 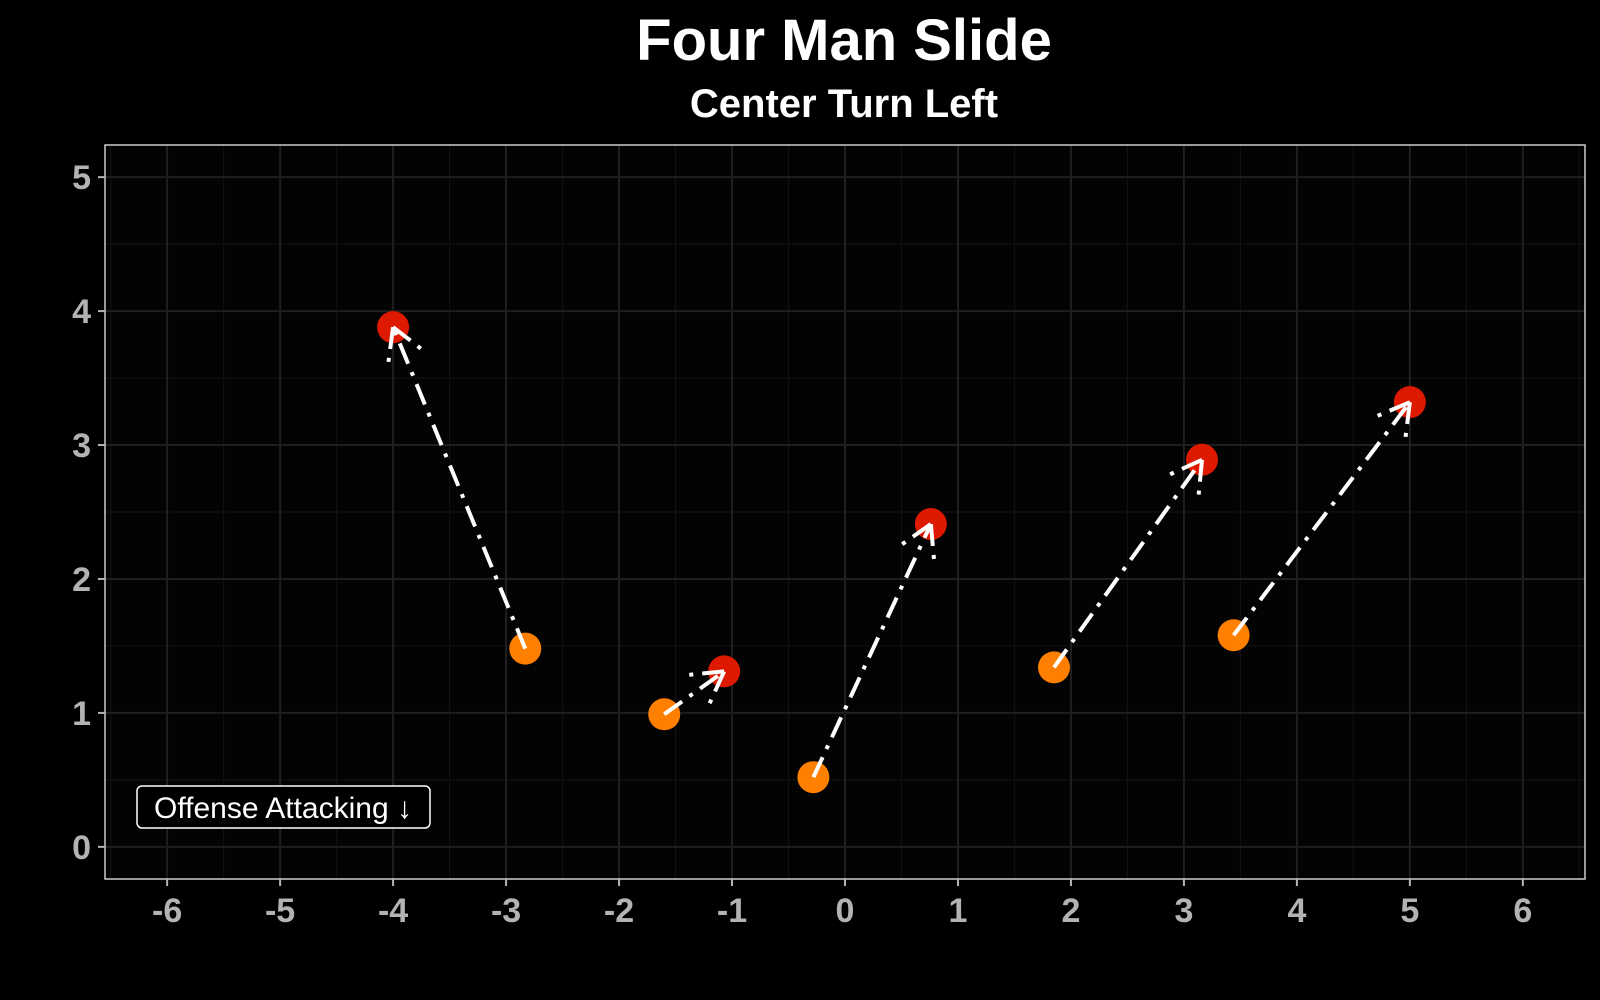 What do you see at coordinates (393, 911) in the screenshot?
I see `x-tick-label: -4` at bounding box center [393, 911].